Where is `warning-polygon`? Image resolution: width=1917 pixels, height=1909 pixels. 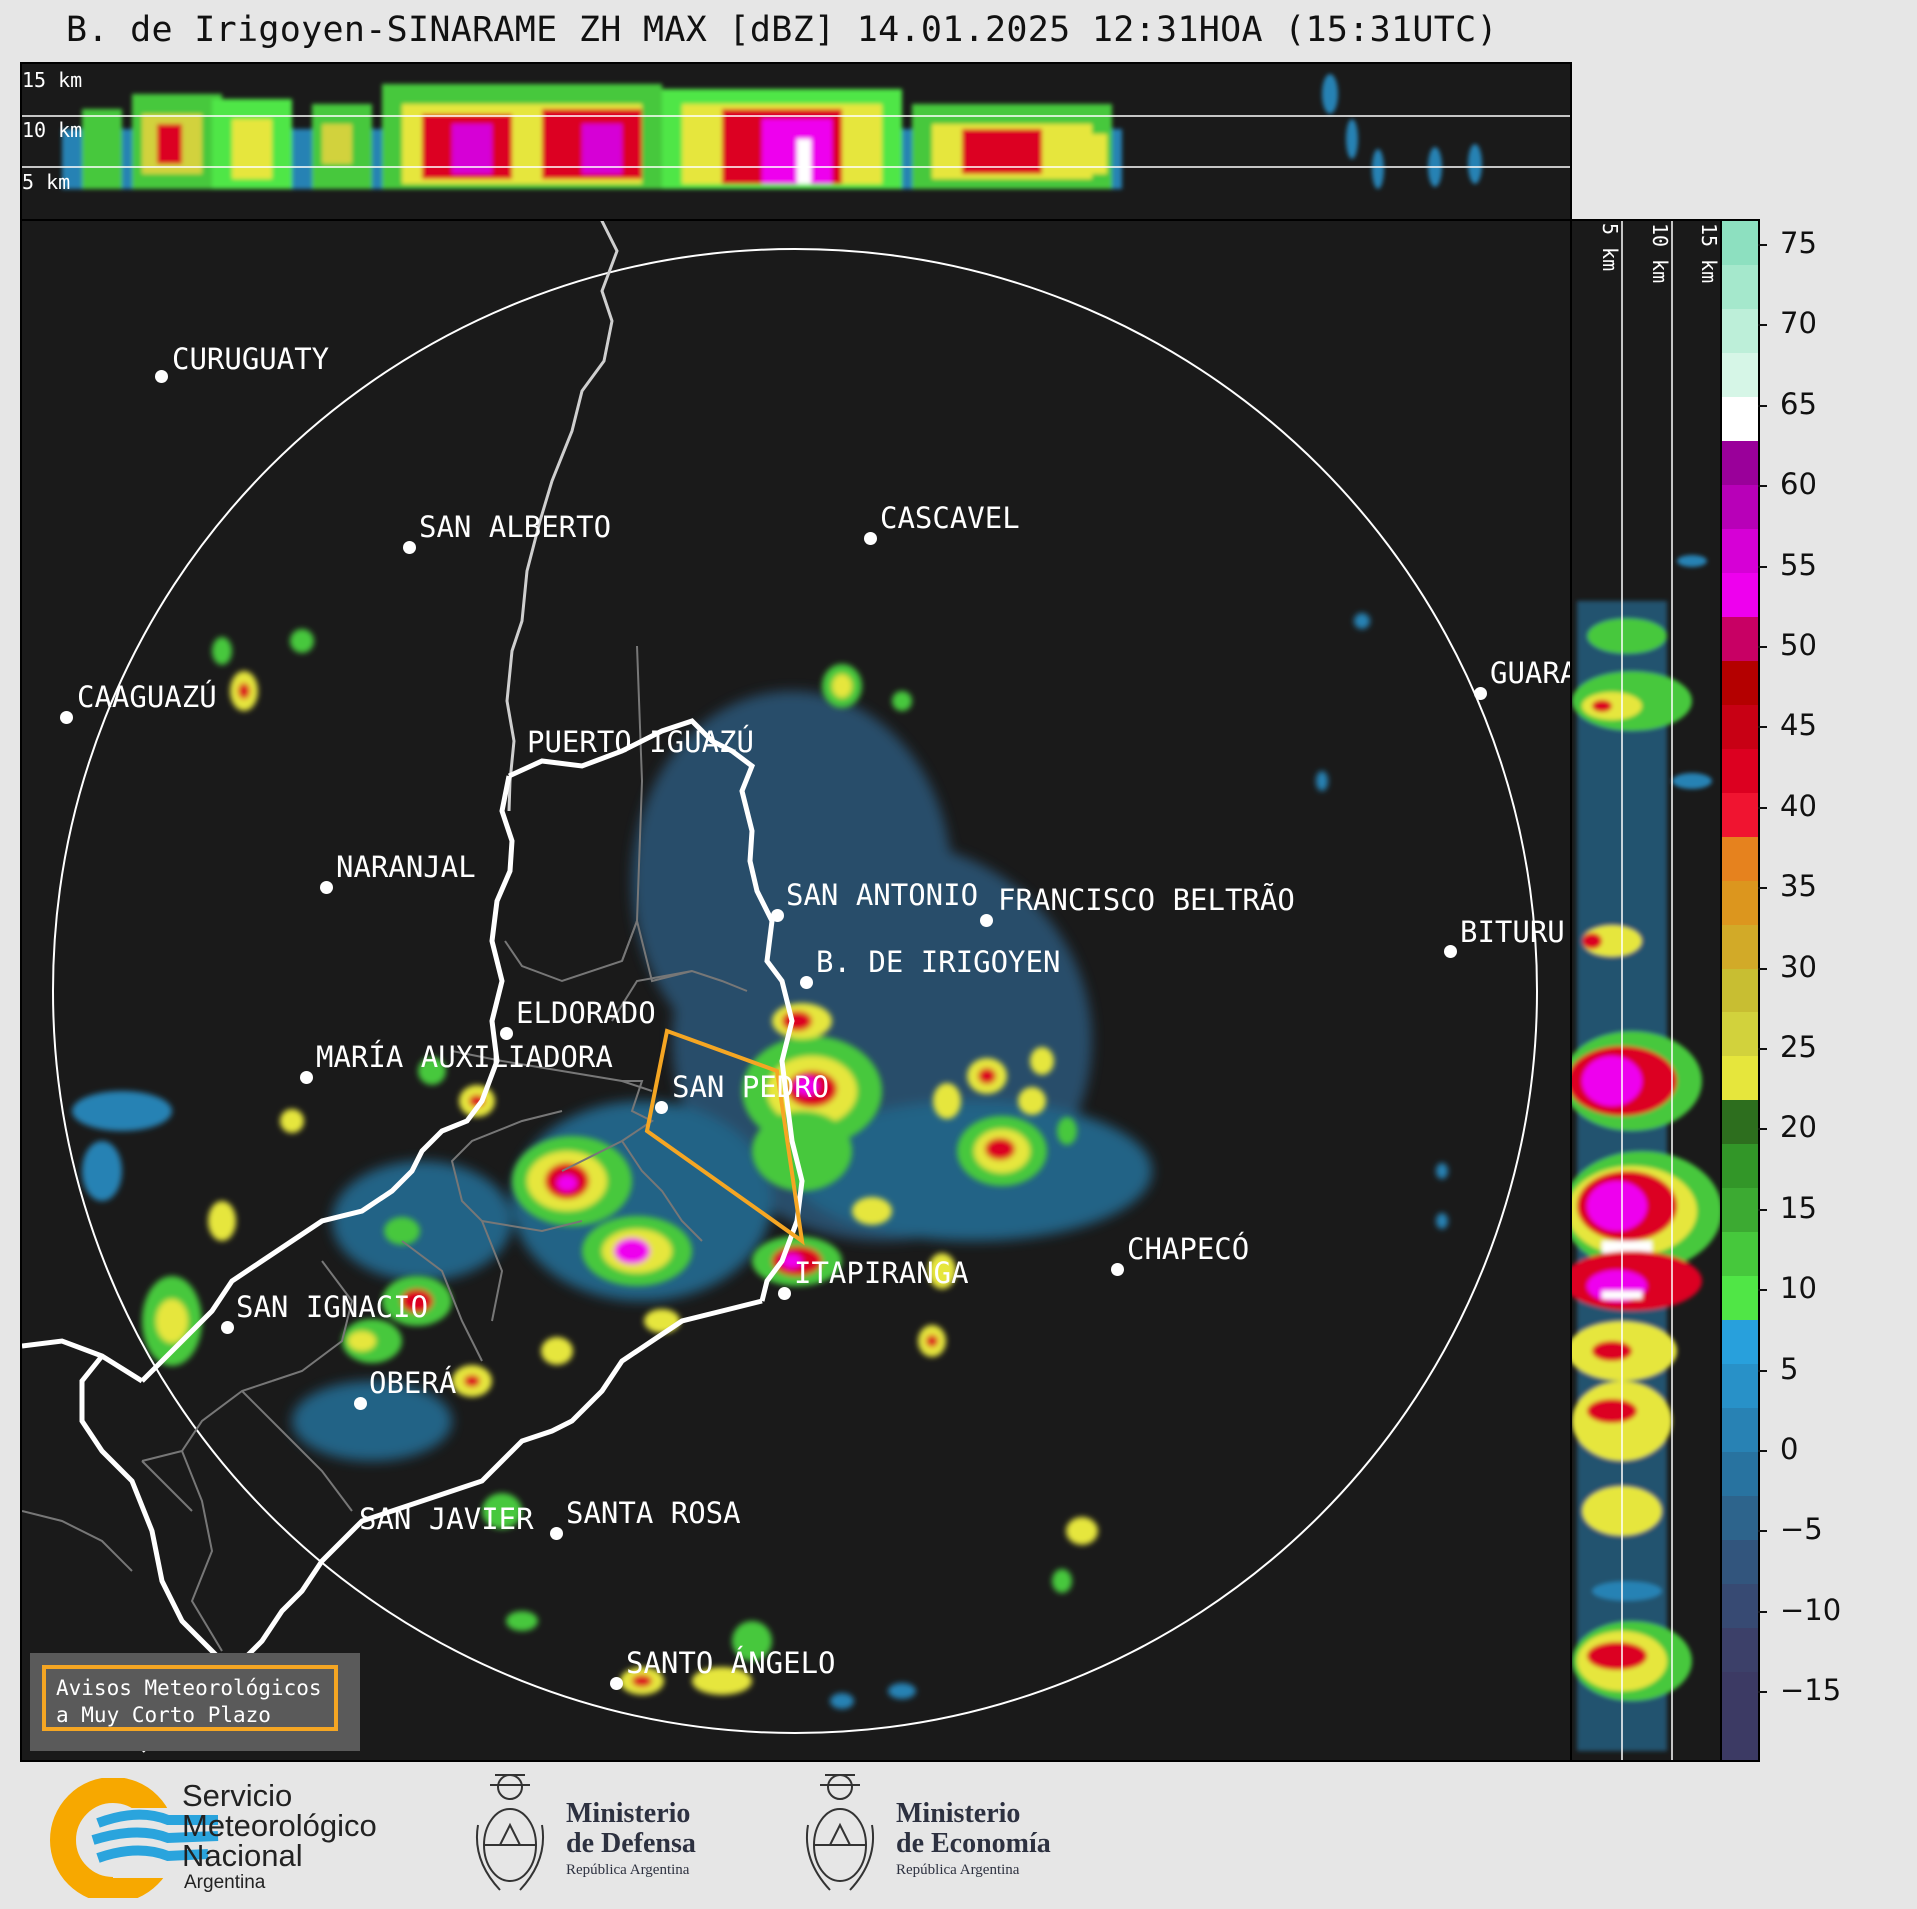
warning-polygon is located at coordinates (724, 1137).